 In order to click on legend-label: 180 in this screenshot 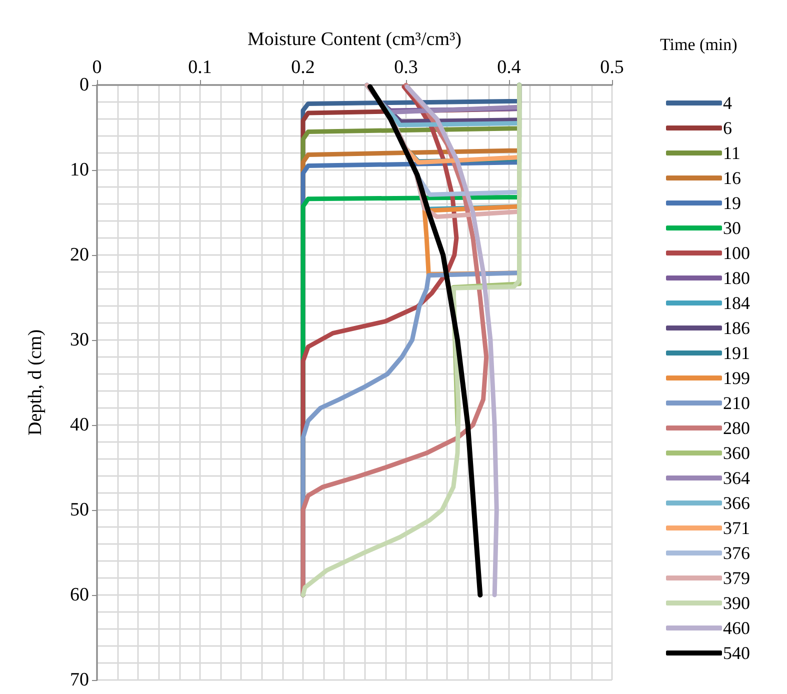, I will do `click(736, 278)`.